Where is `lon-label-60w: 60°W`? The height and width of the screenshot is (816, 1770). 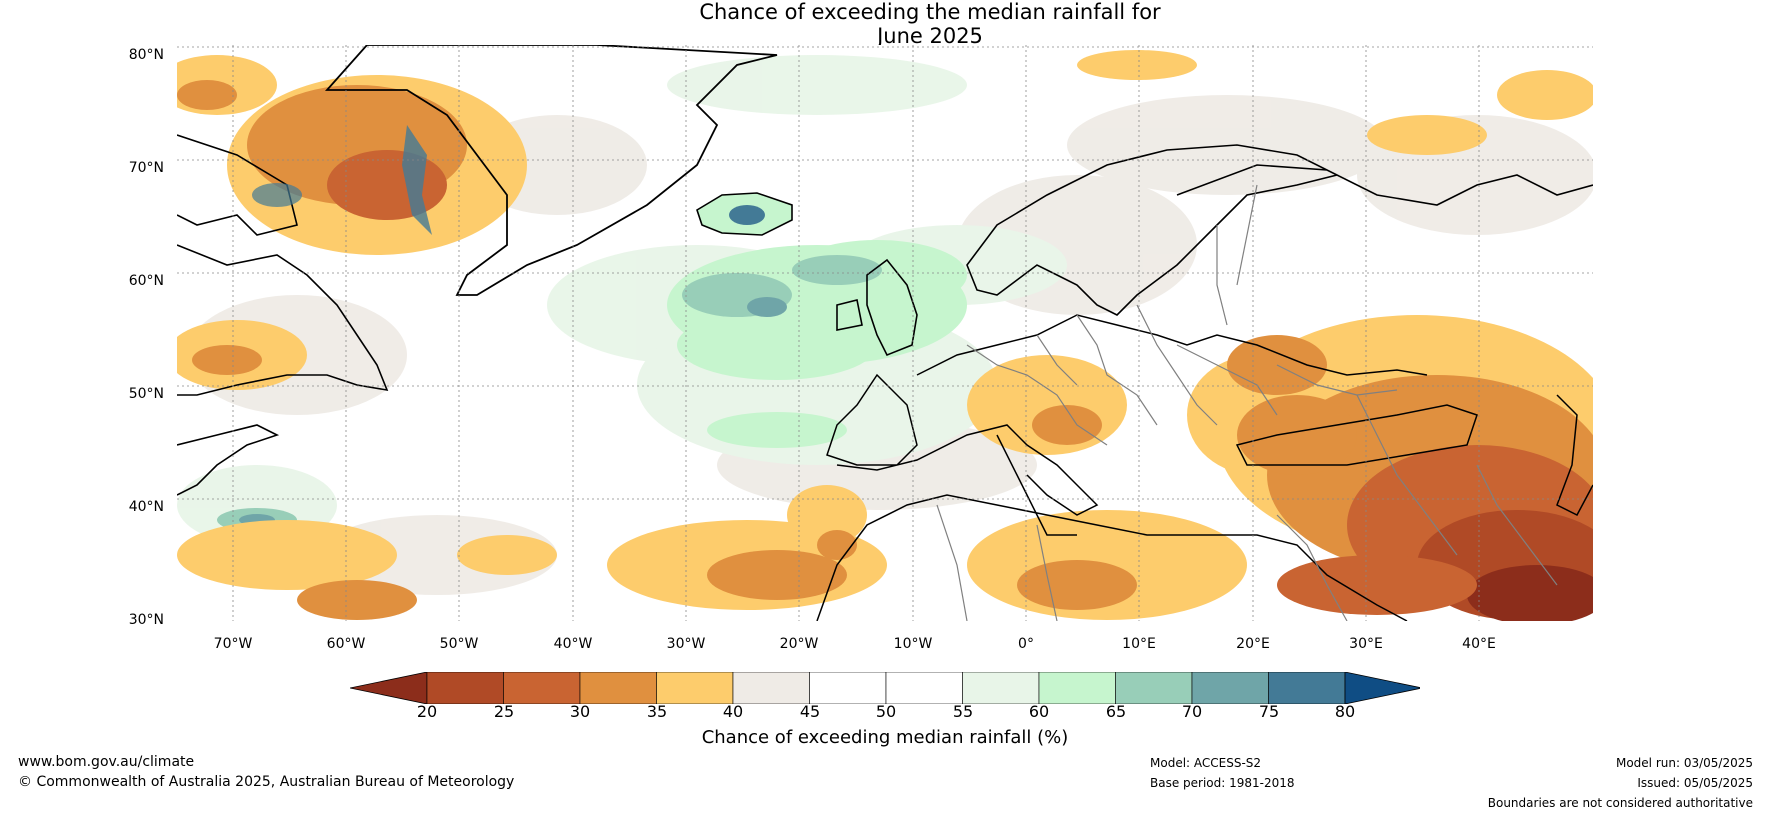 lon-label-60w: 60°W is located at coordinates (346, 644).